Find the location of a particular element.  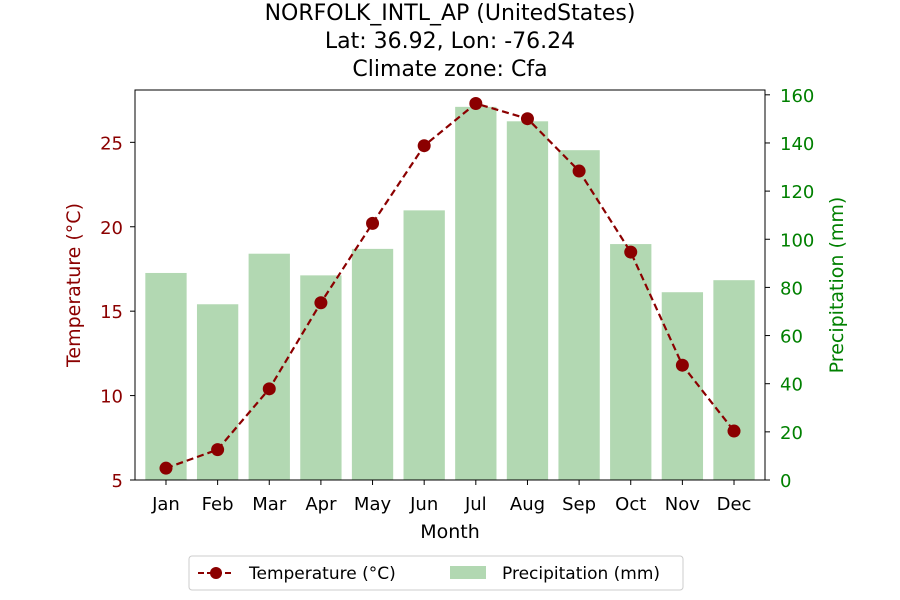

legend-box is located at coordinates (436, 573).